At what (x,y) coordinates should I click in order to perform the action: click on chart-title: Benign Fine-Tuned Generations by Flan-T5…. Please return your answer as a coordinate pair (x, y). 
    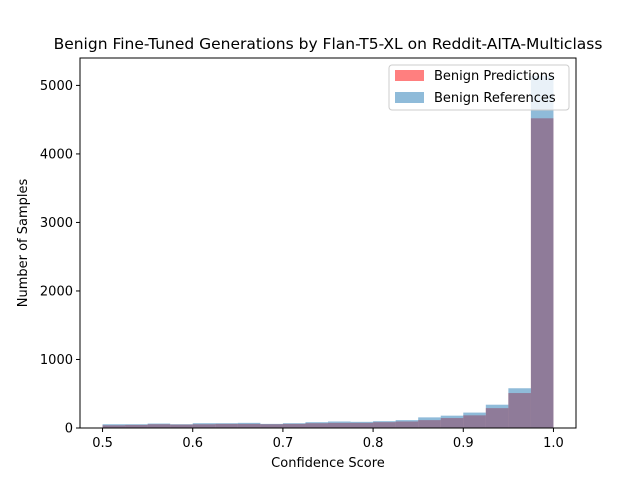
    Looking at the image, I should click on (328, 44).